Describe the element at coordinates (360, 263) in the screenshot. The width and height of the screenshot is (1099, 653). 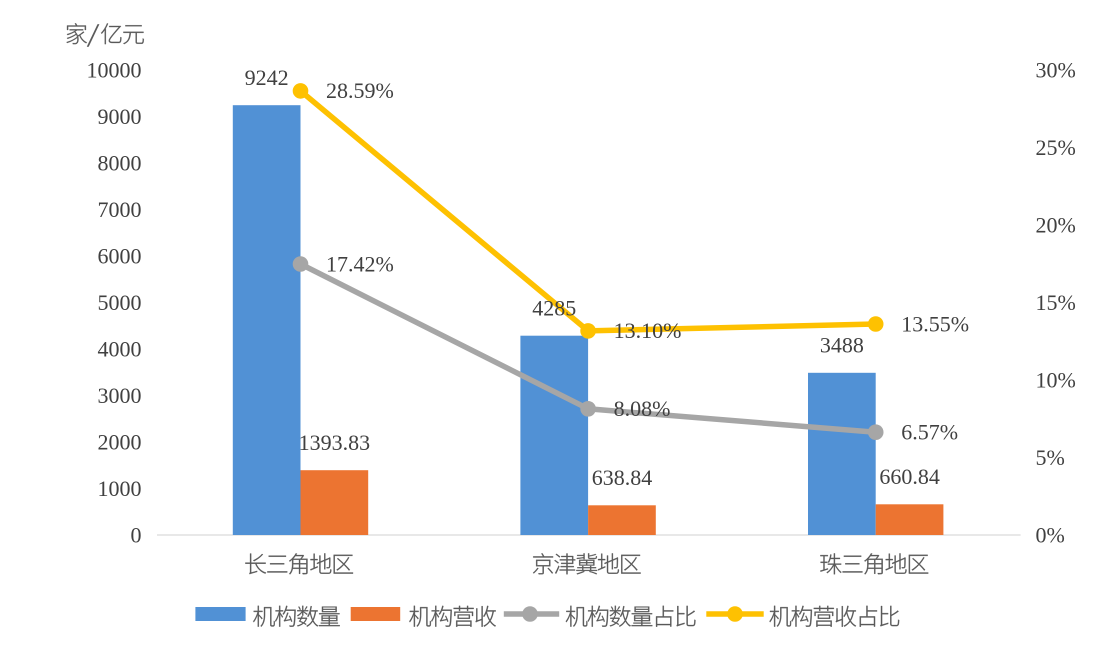
I see `svg-text: 17.42%` at that location.